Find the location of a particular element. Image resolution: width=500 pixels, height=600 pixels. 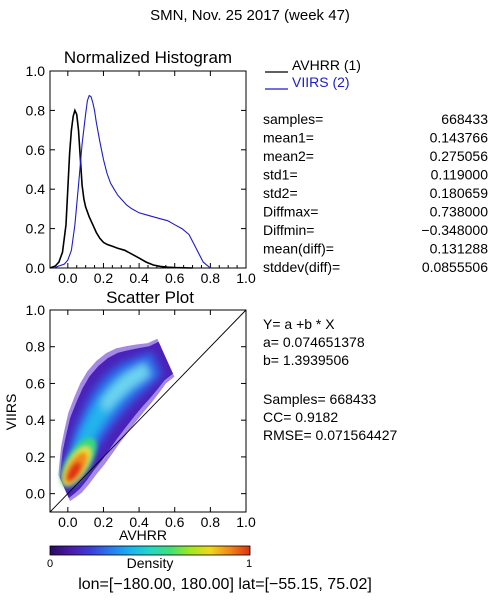

stat-label: stddev(diff)= is located at coordinates (301, 267).